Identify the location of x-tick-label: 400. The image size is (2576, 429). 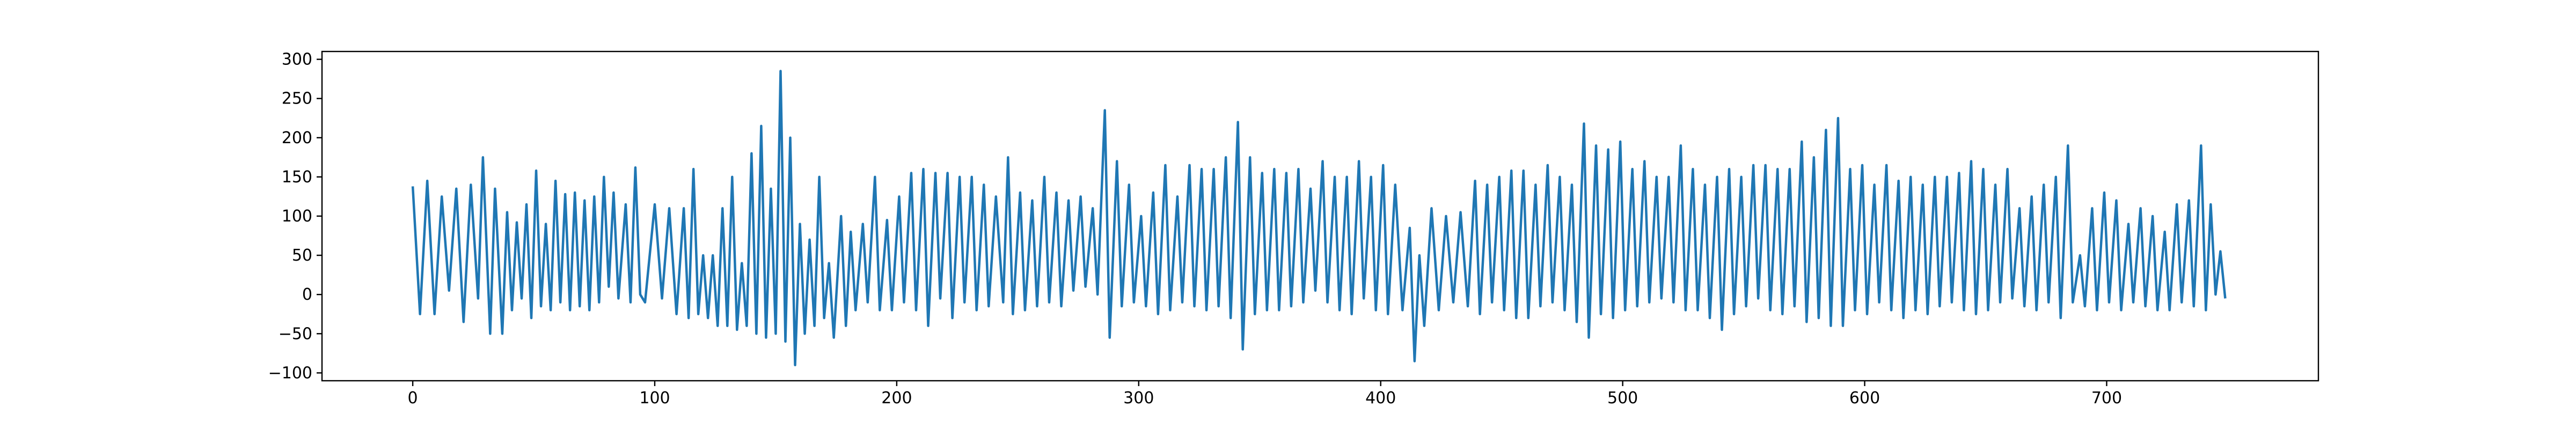
(1380, 398).